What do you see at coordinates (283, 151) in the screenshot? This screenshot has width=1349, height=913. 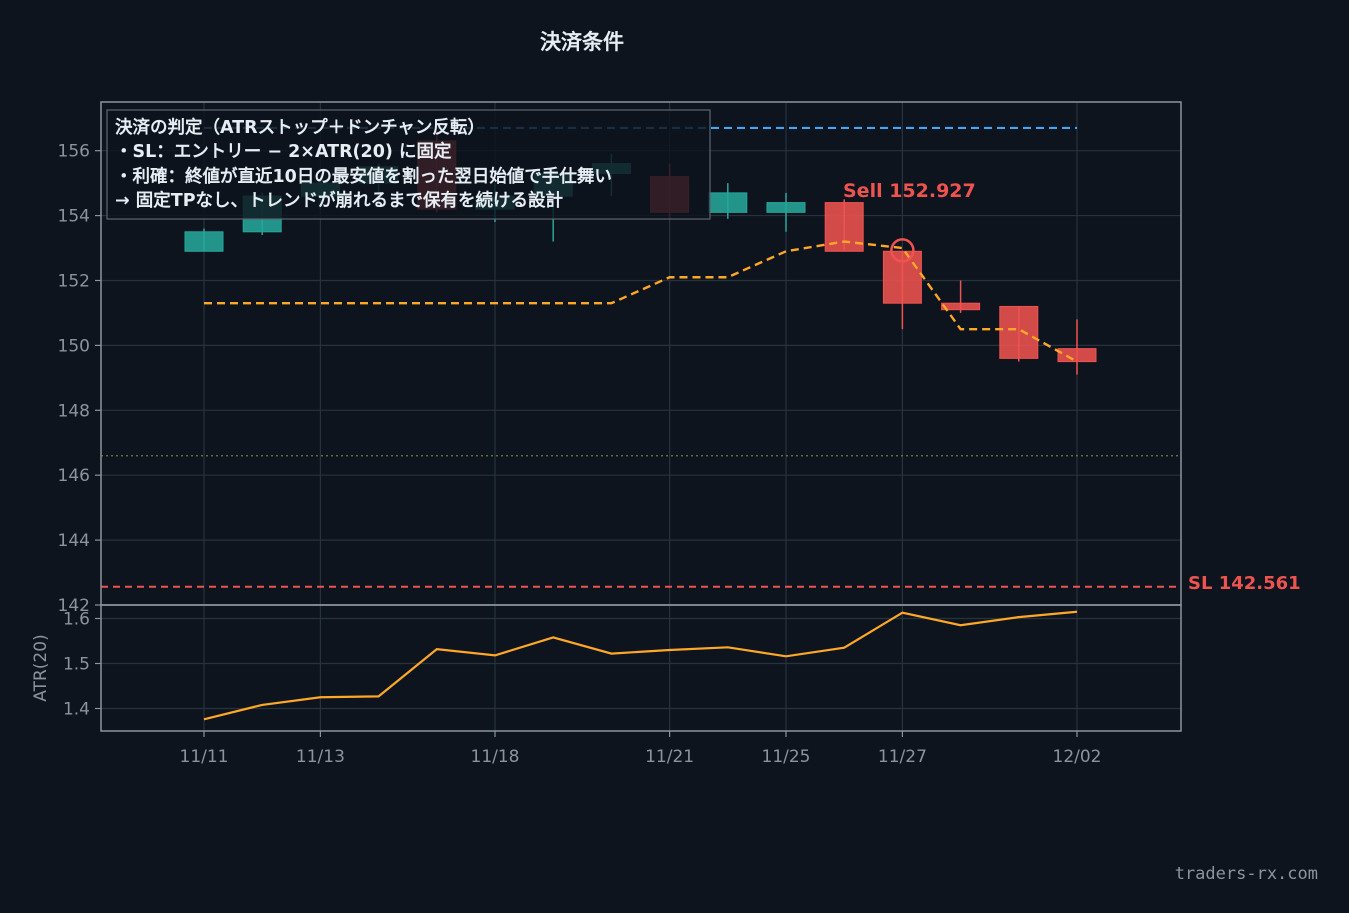 I see `annotation-line-2: ・SL：エントリー − 2×ATR(20) に固定` at bounding box center [283, 151].